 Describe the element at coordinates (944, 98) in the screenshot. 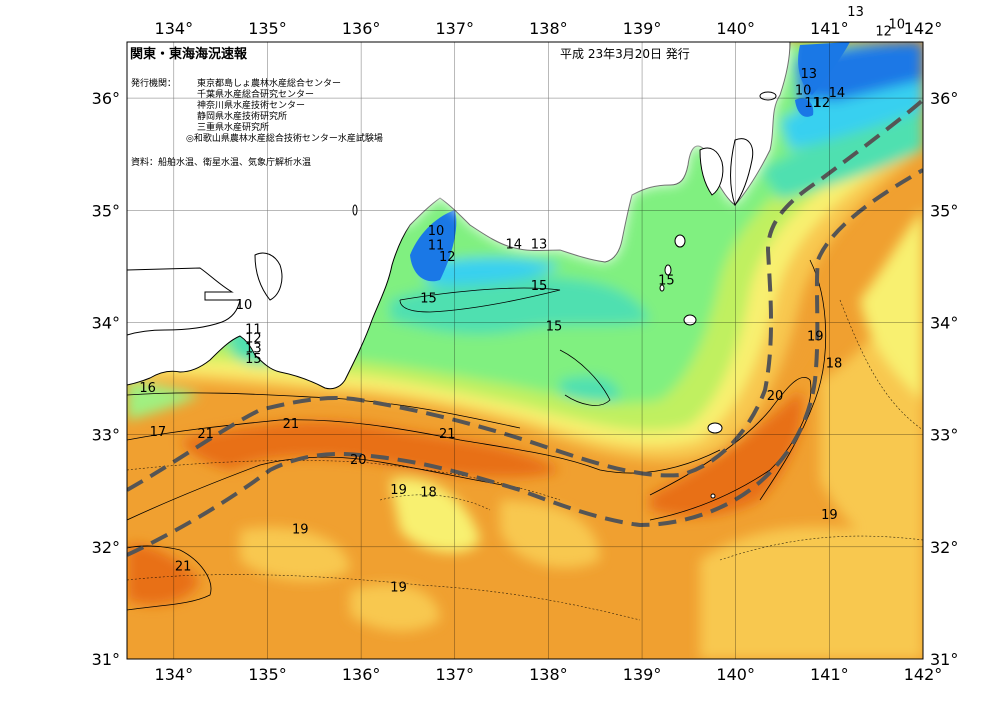

I see `lat-tick-label-right: 36°` at that location.